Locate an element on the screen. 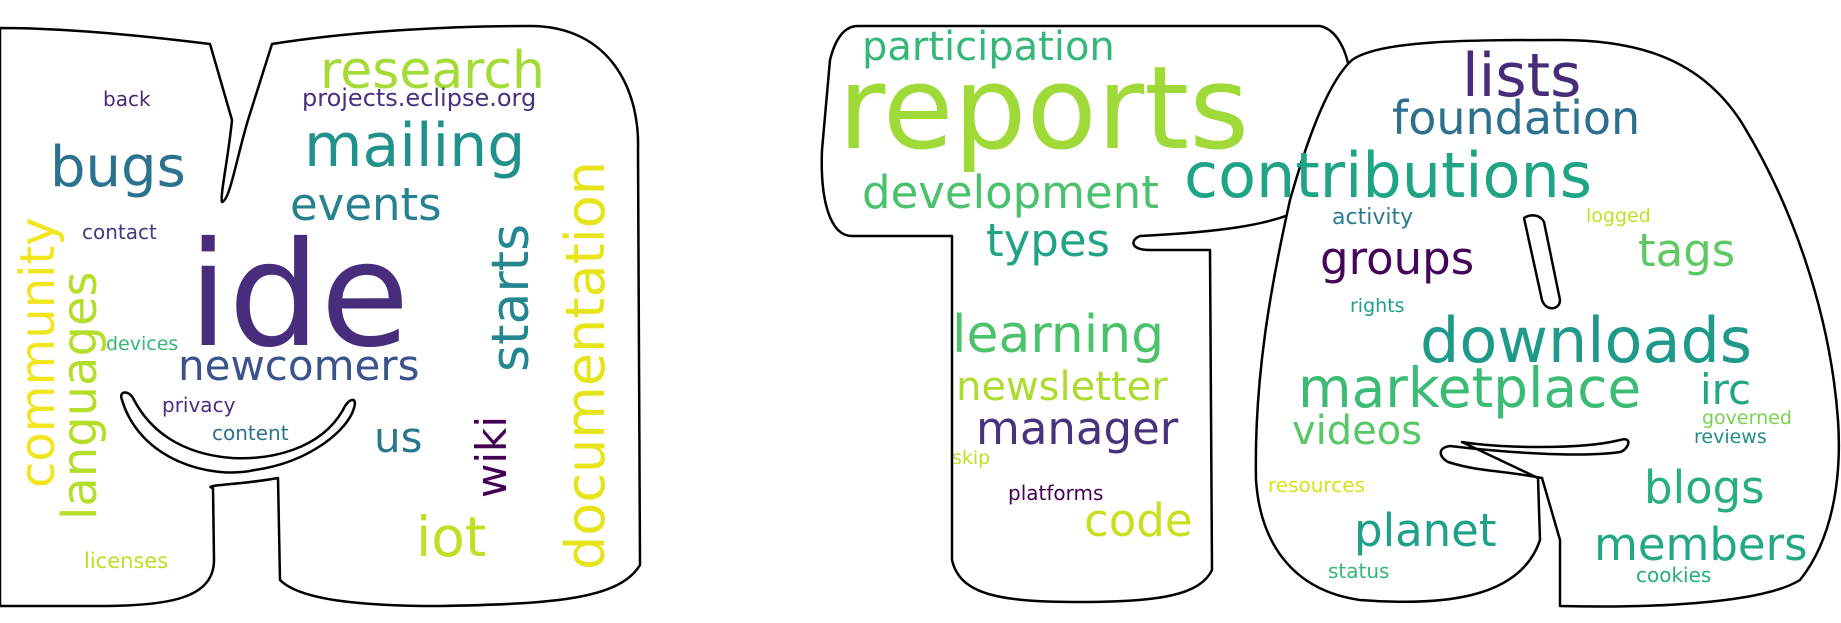  word-bugs: bugs is located at coordinates (118, 167).